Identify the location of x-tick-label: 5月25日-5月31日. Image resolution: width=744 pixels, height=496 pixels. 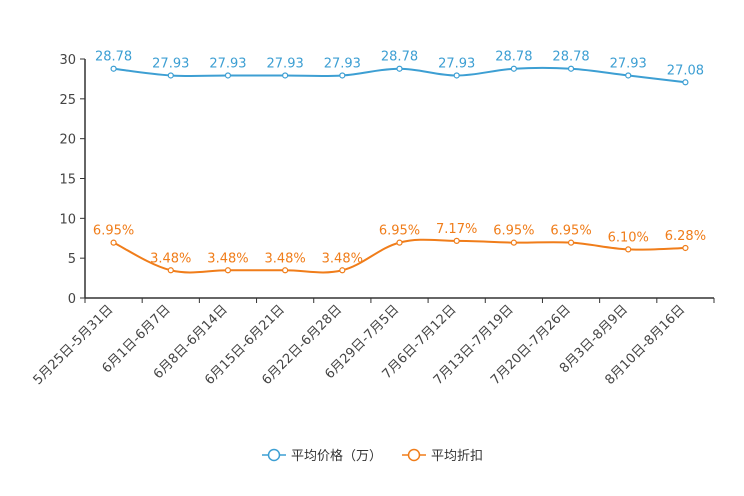
(74, 345).